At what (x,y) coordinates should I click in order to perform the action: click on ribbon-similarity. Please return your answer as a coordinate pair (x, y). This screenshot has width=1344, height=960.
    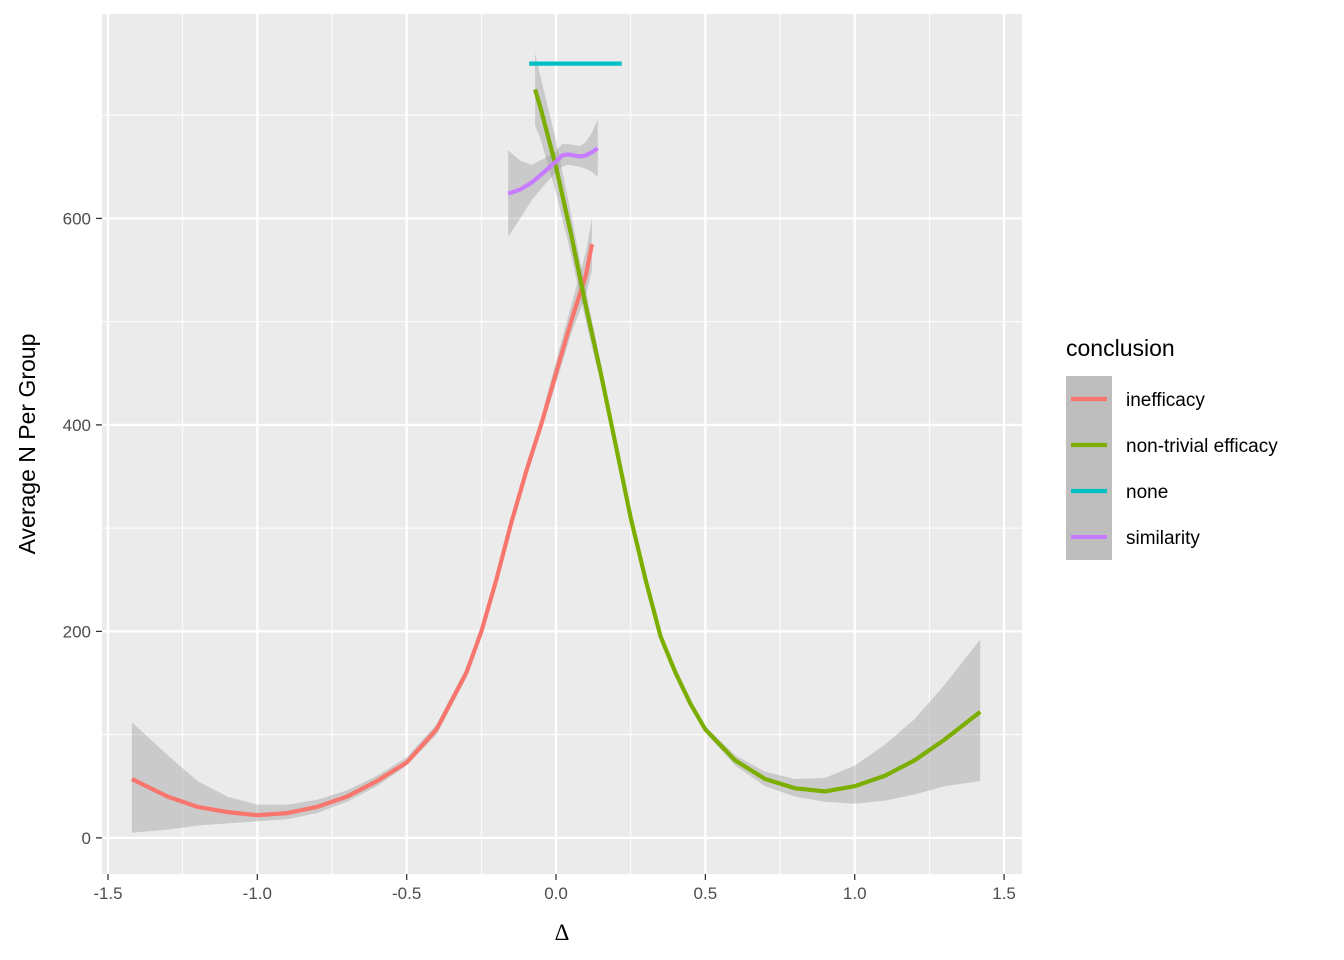
    Looking at the image, I should click on (553, 178).